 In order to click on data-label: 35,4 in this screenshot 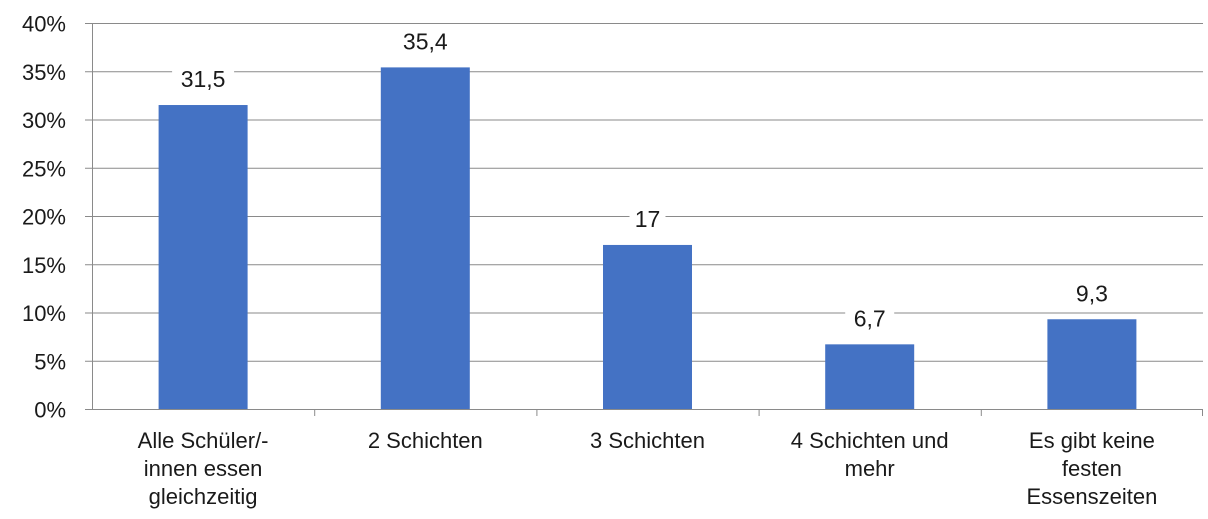, I will do `click(425, 41)`.